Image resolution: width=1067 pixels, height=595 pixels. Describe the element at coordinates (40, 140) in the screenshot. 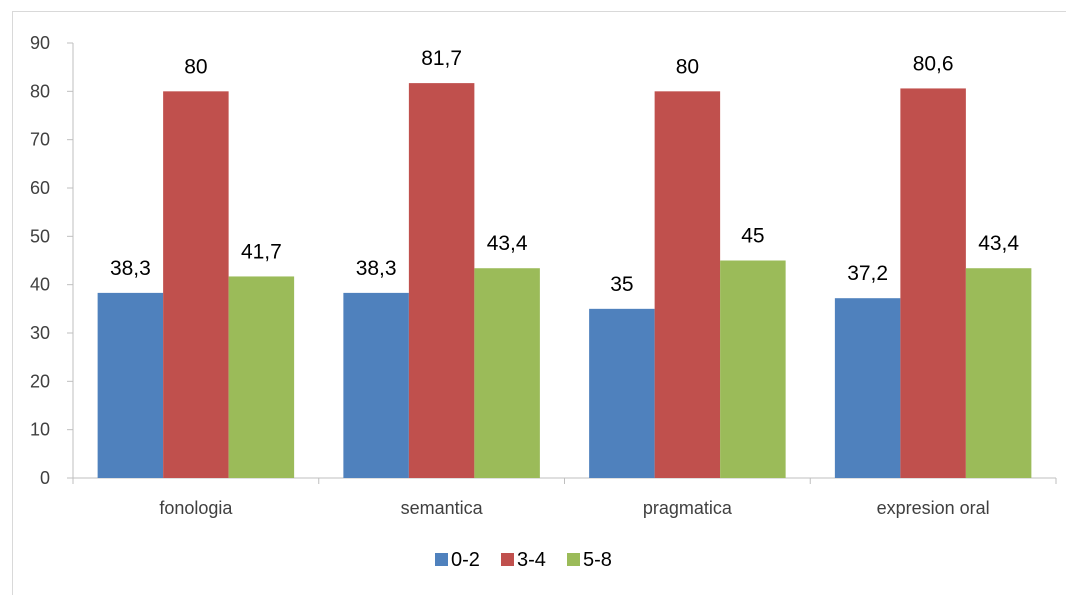

I see `y-tick-label: 70` at that location.